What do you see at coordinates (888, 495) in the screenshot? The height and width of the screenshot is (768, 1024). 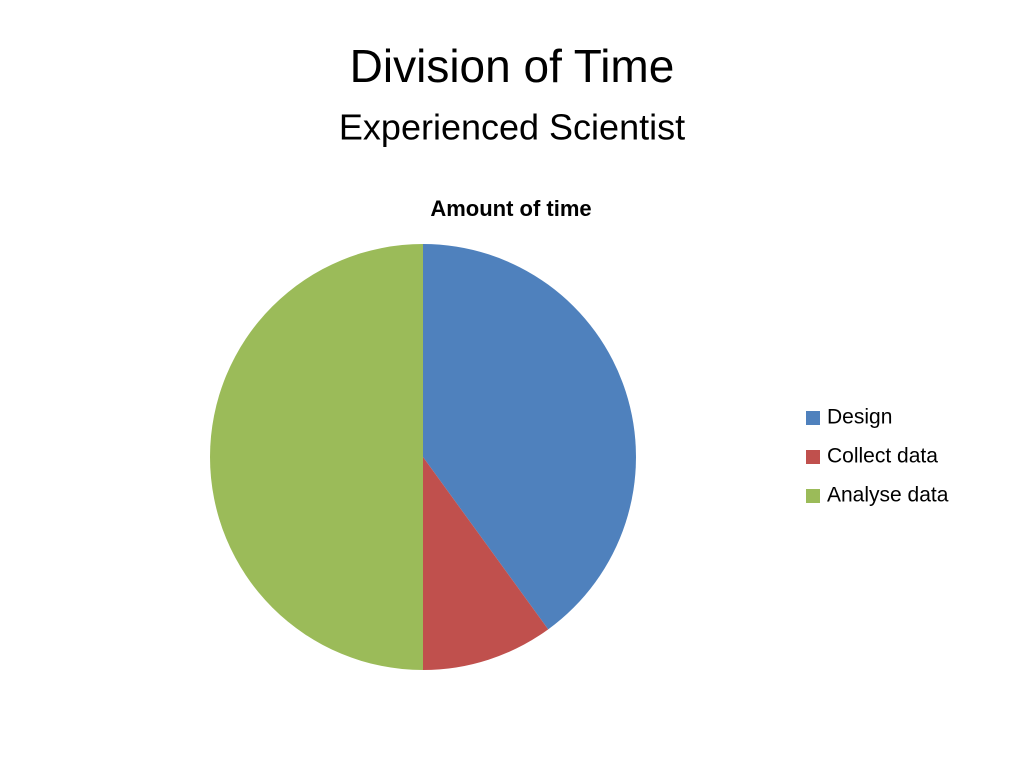 I see `legend-label: Analyse data` at bounding box center [888, 495].